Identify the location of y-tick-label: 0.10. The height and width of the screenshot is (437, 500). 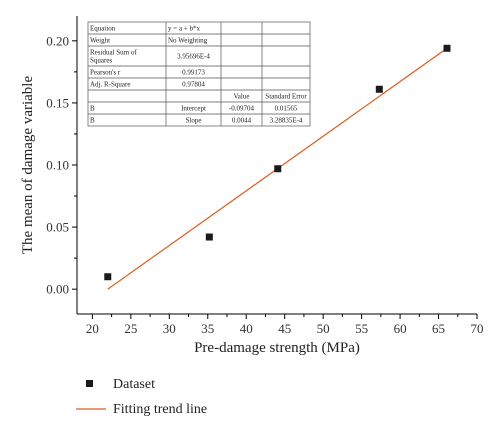
(57, 165).